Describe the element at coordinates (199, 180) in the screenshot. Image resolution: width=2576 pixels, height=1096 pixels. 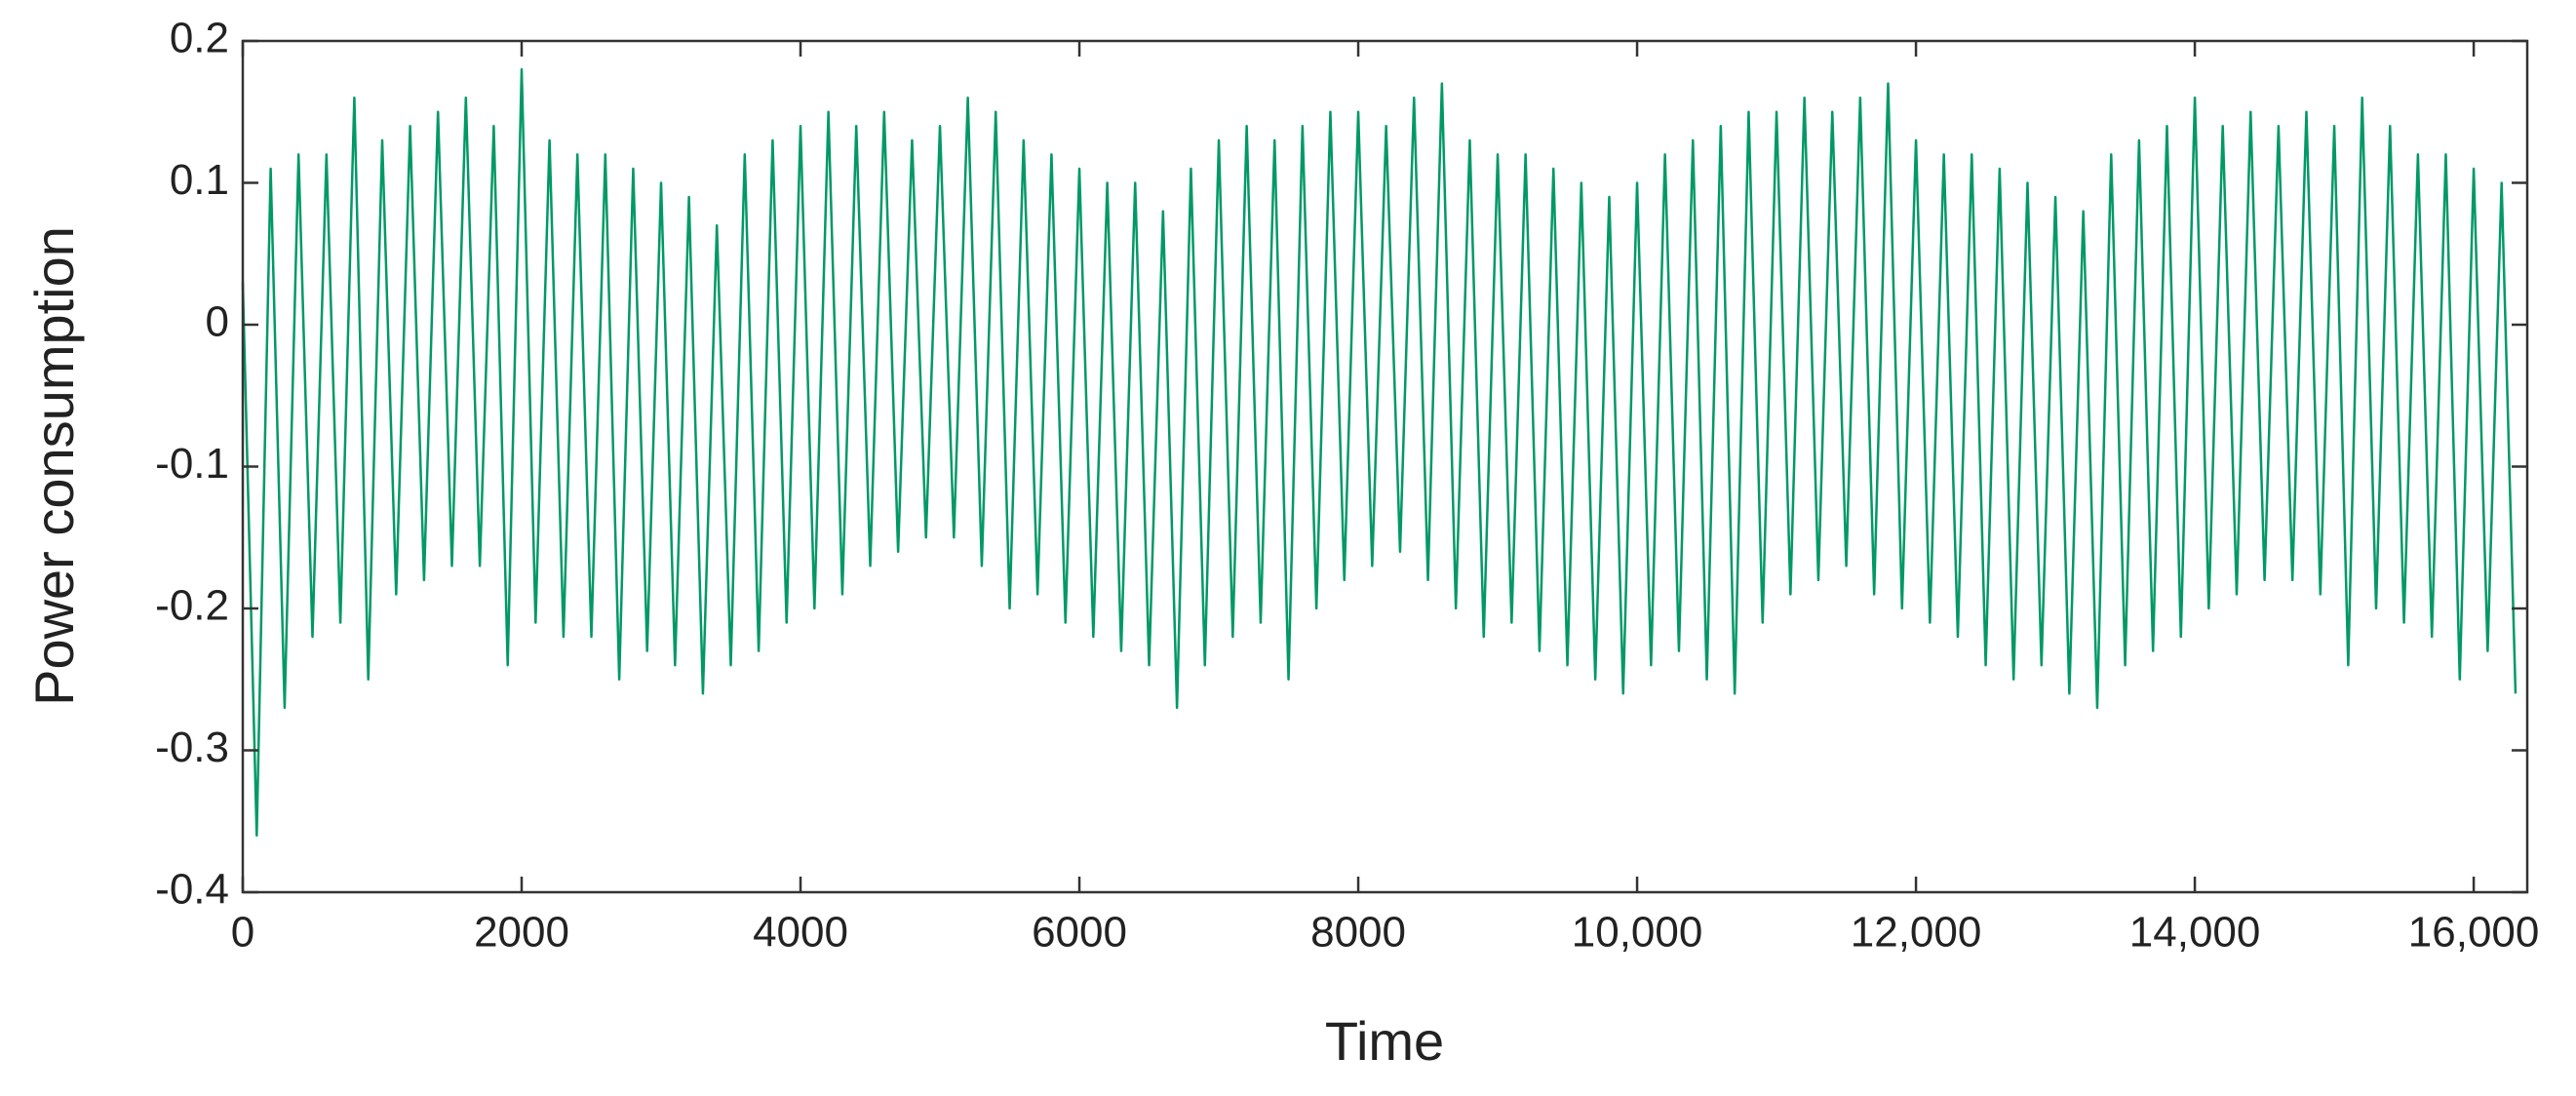
I see `y-tick-label: 0.1` at that location.